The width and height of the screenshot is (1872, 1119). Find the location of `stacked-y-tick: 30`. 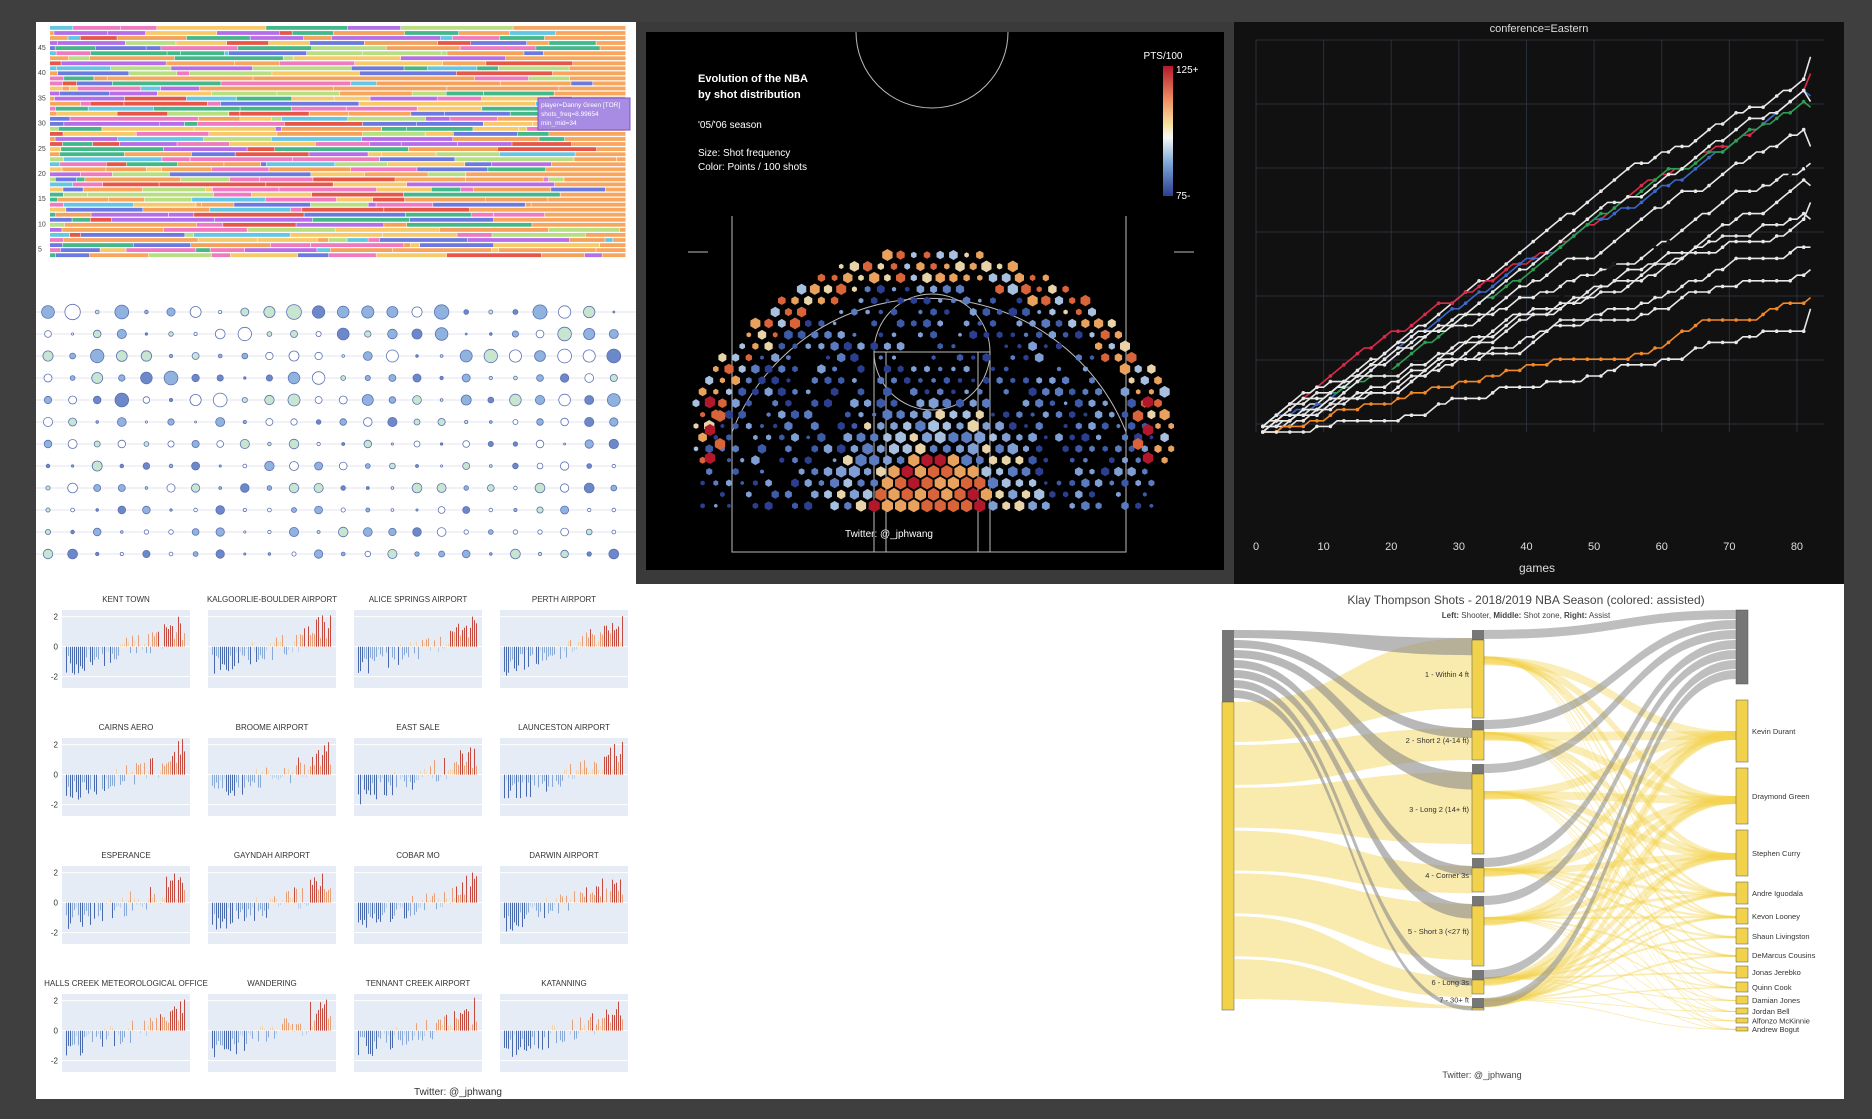

stacked-y-tick: 30 is located at coordinates (42, 124).